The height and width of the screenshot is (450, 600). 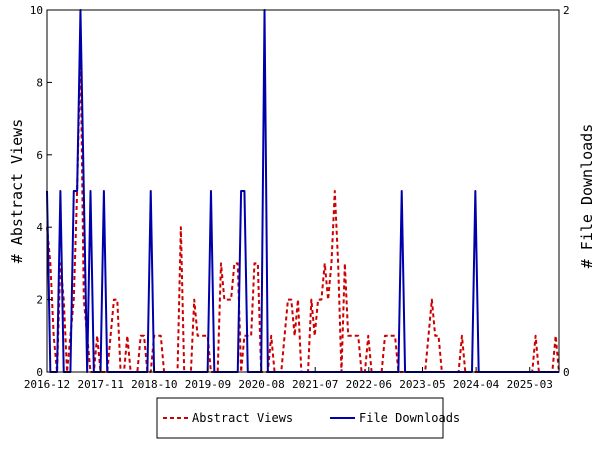 What do you see at coordinates (39, 155) in the screenshot?
I see `left-y-tick-label: 6` at bounding box center [39, 155].